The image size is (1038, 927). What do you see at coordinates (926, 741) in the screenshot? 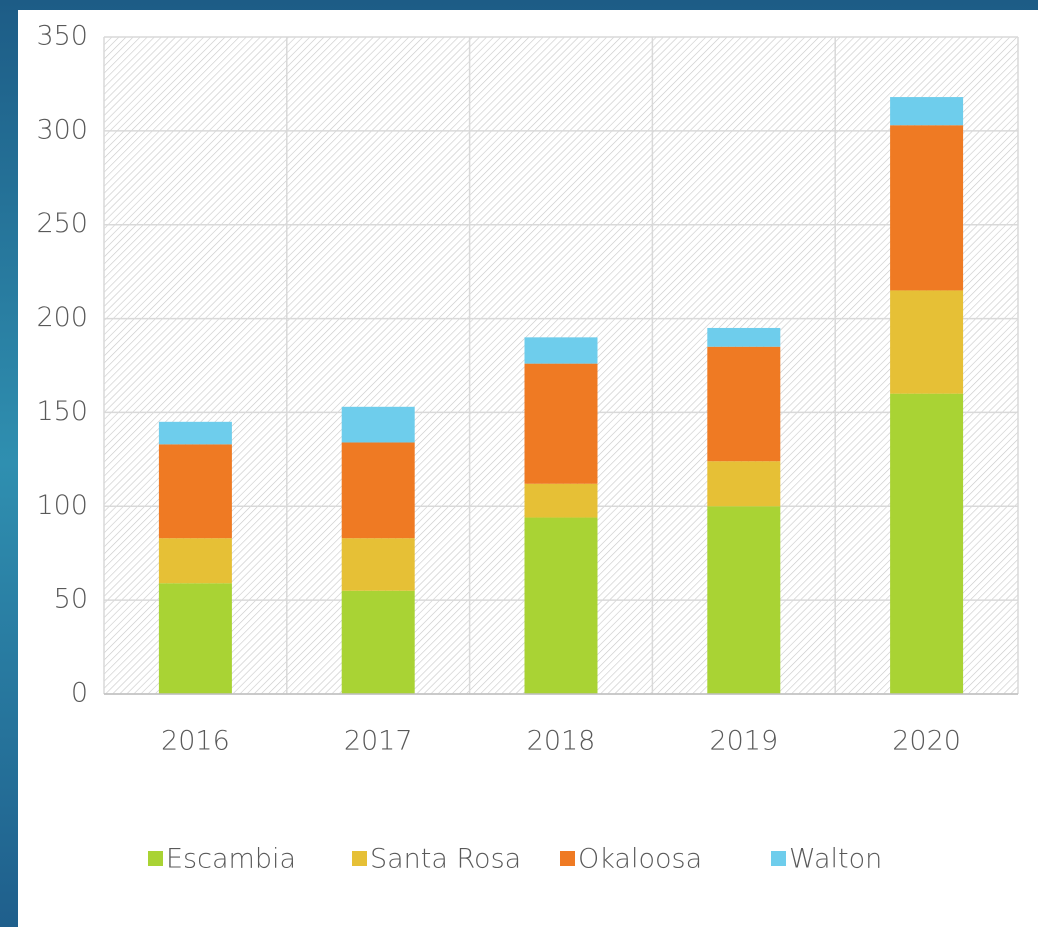
I see `x-tick-label: 2020` at bounding box center [926, 741].